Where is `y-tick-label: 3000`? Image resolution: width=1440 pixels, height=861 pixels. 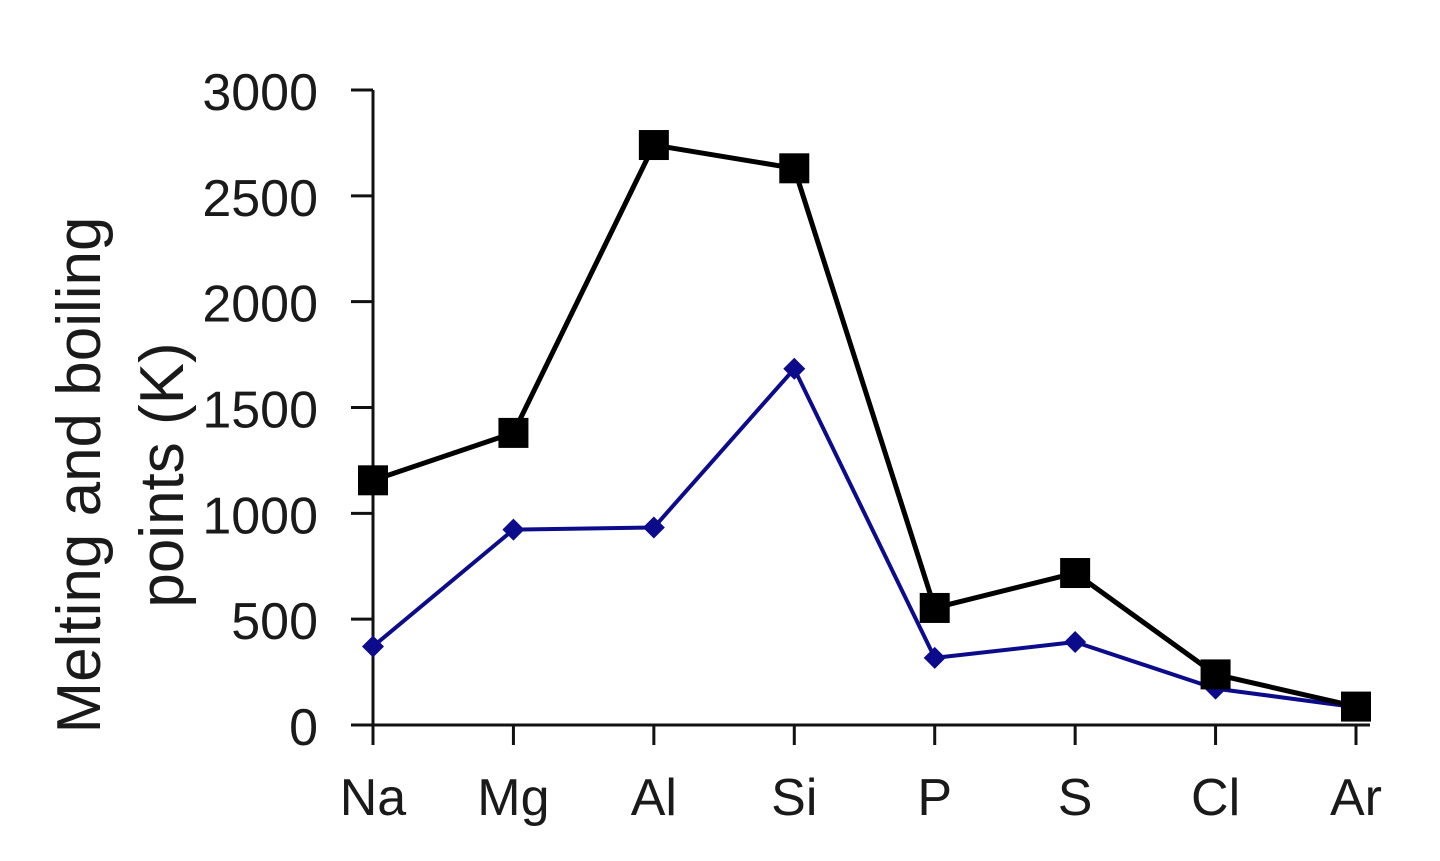 y-tick-label: 3000 is located at coordinates (260, 93).